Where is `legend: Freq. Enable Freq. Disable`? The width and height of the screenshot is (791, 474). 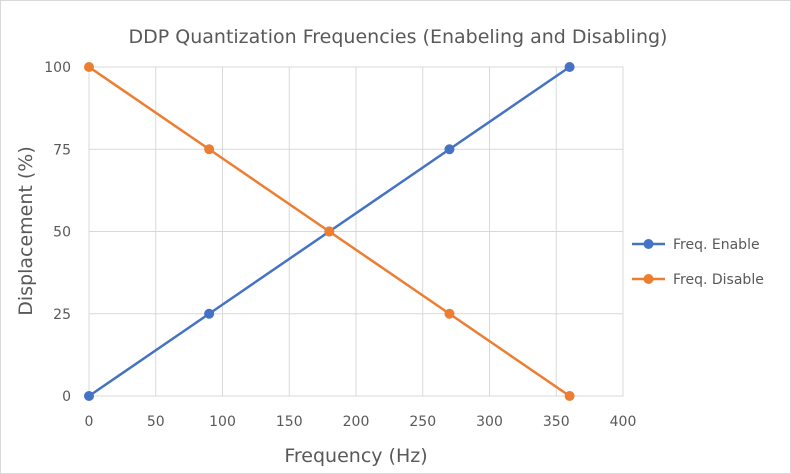 legend: Freq. Enable Freq. Disable is located at coordinates (698, 262).